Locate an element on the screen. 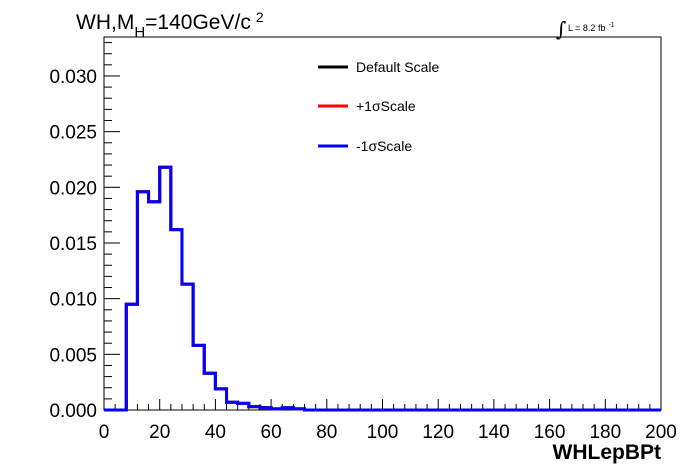  x-axis: 0 20 40 60 80 100 120 140 160 180 200 is located at coordinates (388, 421).